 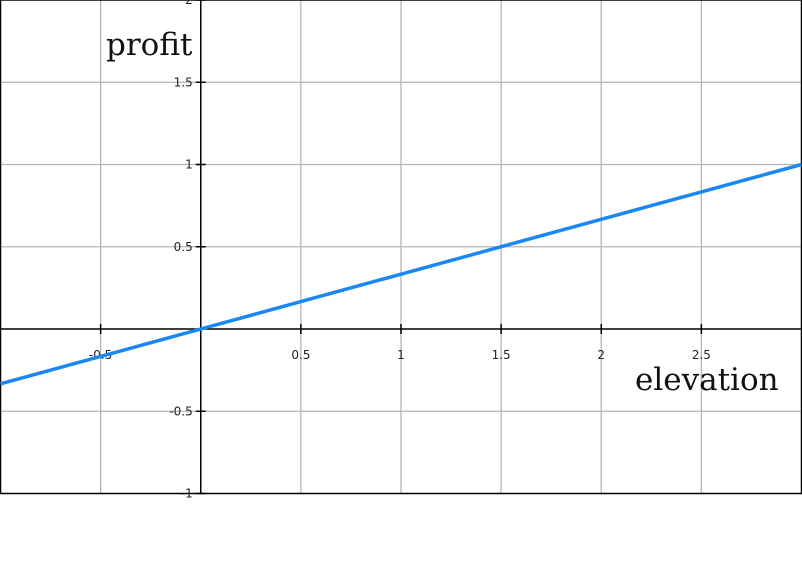 I want to click on x-tick-label: 1.5, so click(x=501, y=355).